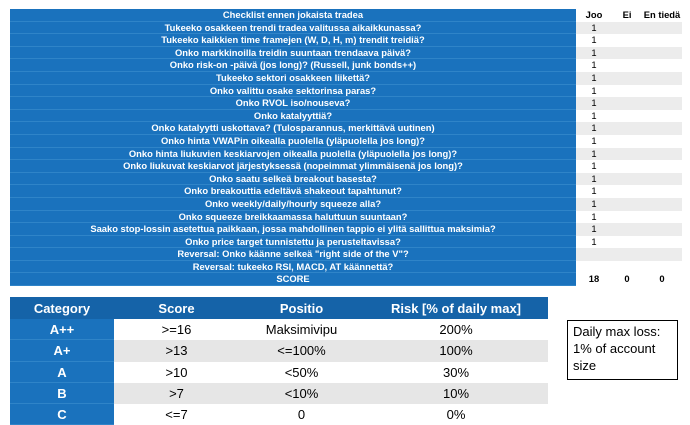  What do you see at coordinates (627, 15) in the screenshot?
I see `col-header-ei: Ei` at bounding box center [627, 15].